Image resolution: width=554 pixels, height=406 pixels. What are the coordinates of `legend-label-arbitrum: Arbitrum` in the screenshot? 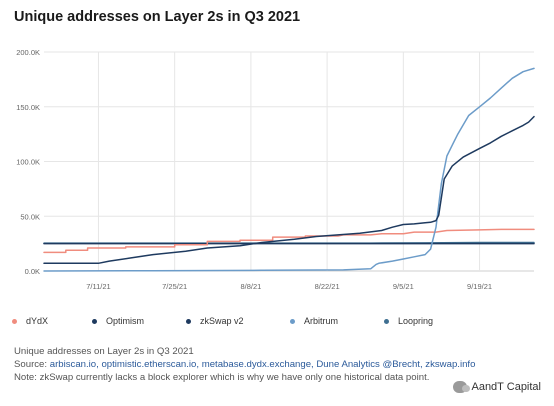 It's located at (321, 321).